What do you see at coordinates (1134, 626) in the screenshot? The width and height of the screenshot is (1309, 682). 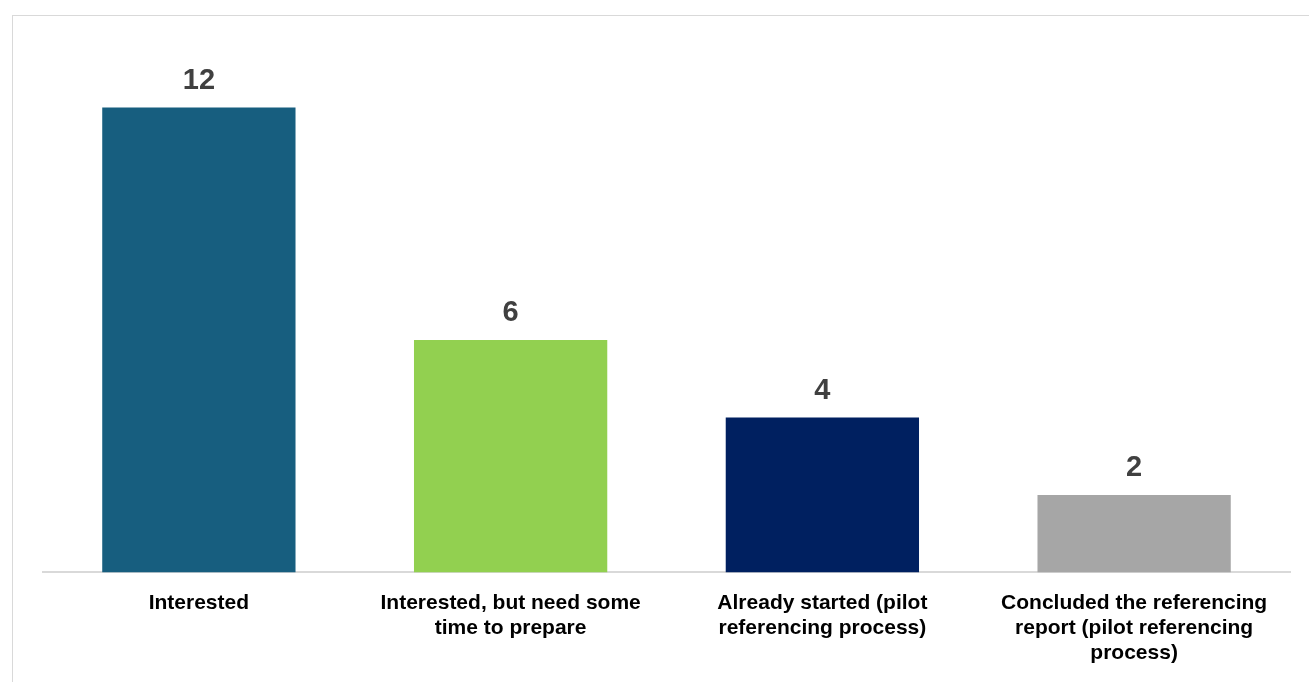 I see `x-tick-label: Concluded the referencing report (pilot referencing process)` at bounding box center [1134, 626].